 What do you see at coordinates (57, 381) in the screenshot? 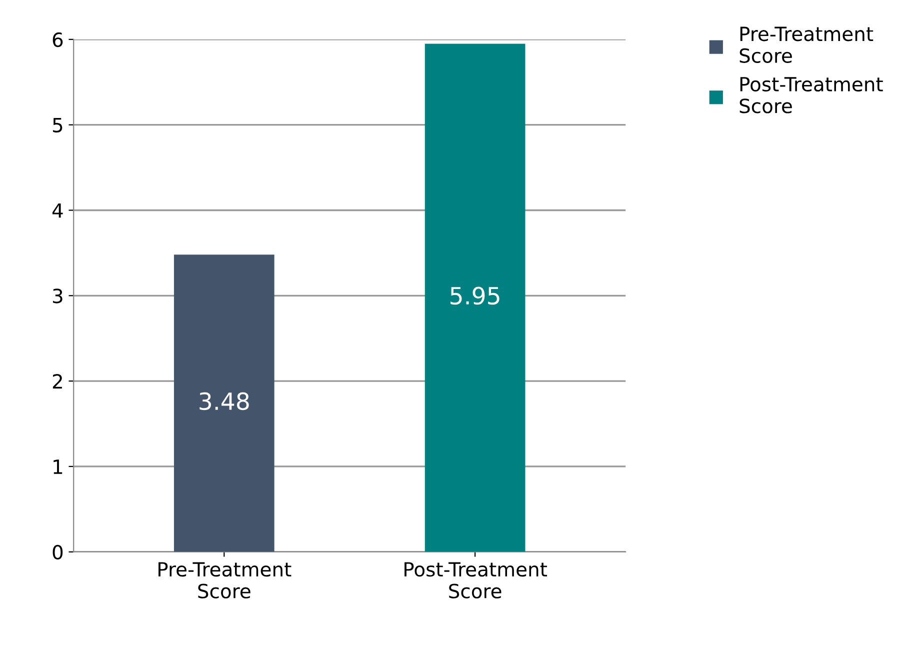
I see `y-tick-label: 2` at bounding box center [57, 381].